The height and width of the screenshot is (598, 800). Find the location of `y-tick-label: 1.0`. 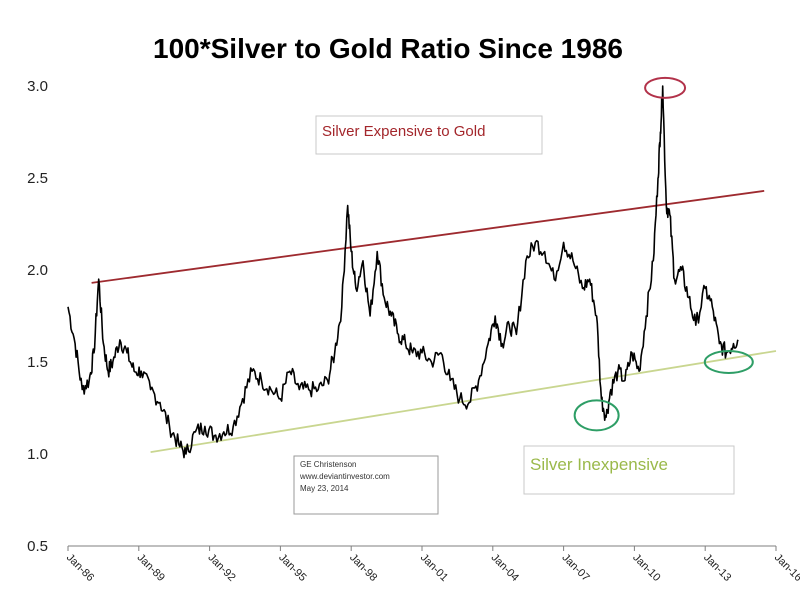

y-tick-label: 1.0 is located at coordinates (37, 454).